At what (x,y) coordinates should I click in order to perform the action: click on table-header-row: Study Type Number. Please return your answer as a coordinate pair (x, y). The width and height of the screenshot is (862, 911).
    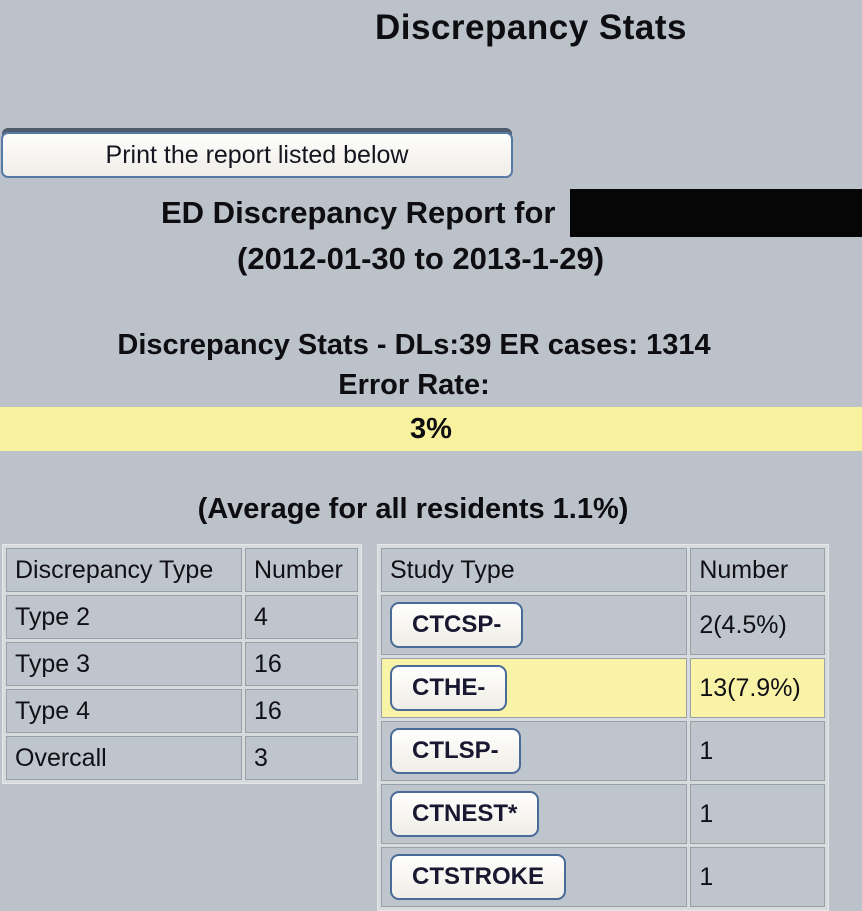
    Looking at the image, I should click on (603, 570).